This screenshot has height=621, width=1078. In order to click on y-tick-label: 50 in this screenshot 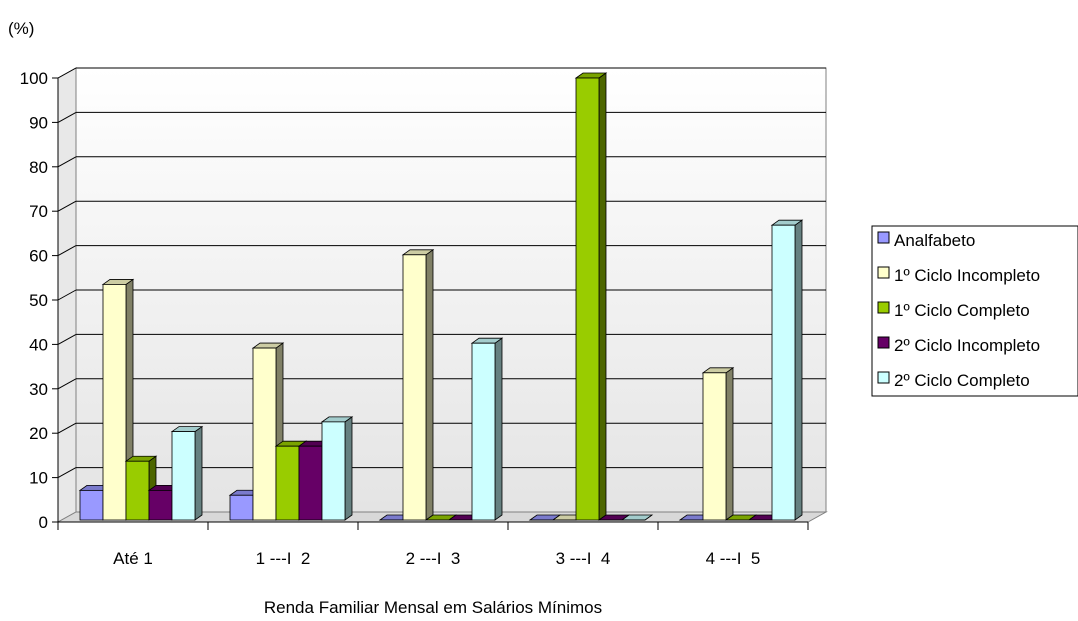, I will do `click(38, 300)`.